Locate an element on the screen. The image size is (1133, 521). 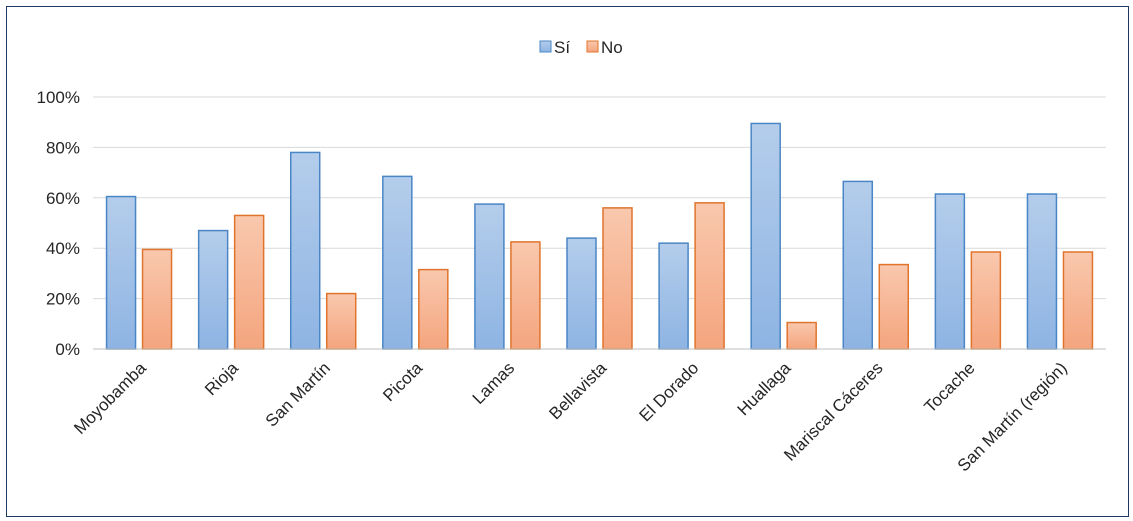
x-category-label: Bellavista is located at coordinates (577, 390).